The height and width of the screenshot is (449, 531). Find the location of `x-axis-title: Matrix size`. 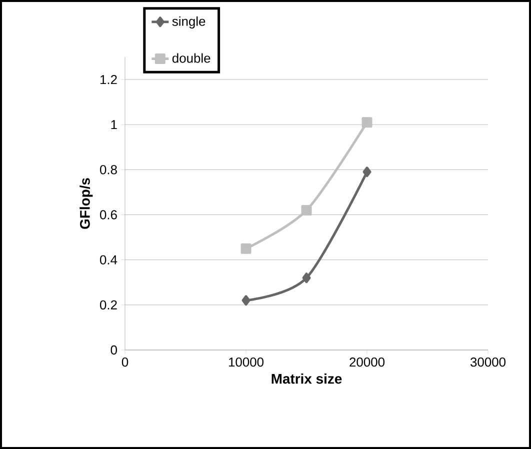

x-axis-title: Matrix size is located at coordinates (307, 379).